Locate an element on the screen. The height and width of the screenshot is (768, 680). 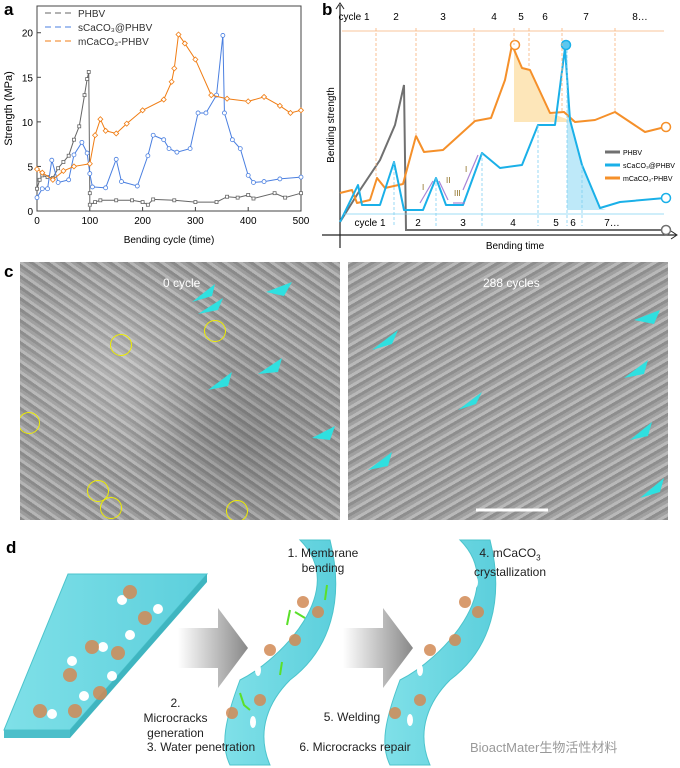
pores is located at coordinates (262, 652).